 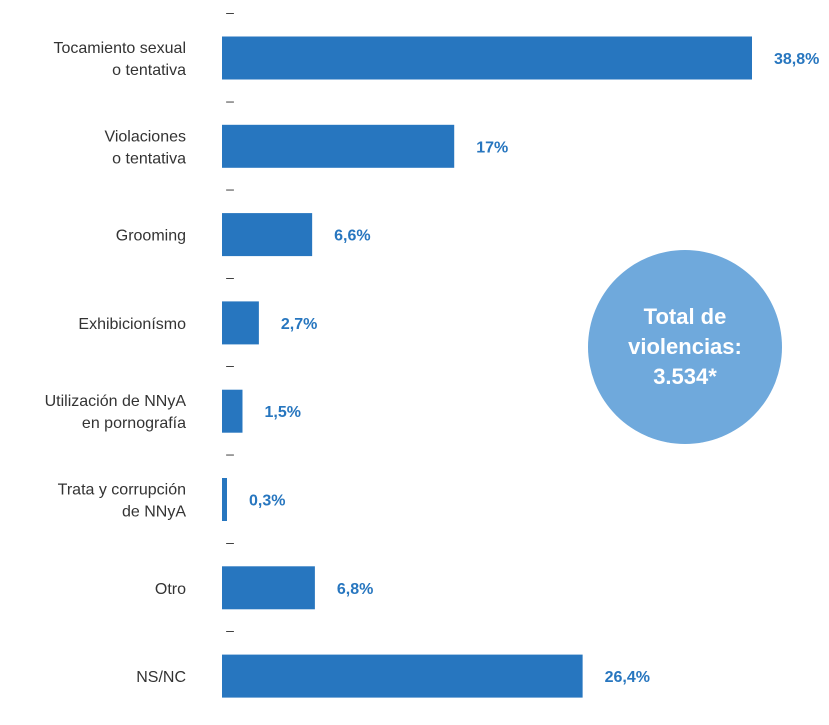 I want to click on value-label: 0,3%, so click(x=267, y=501).